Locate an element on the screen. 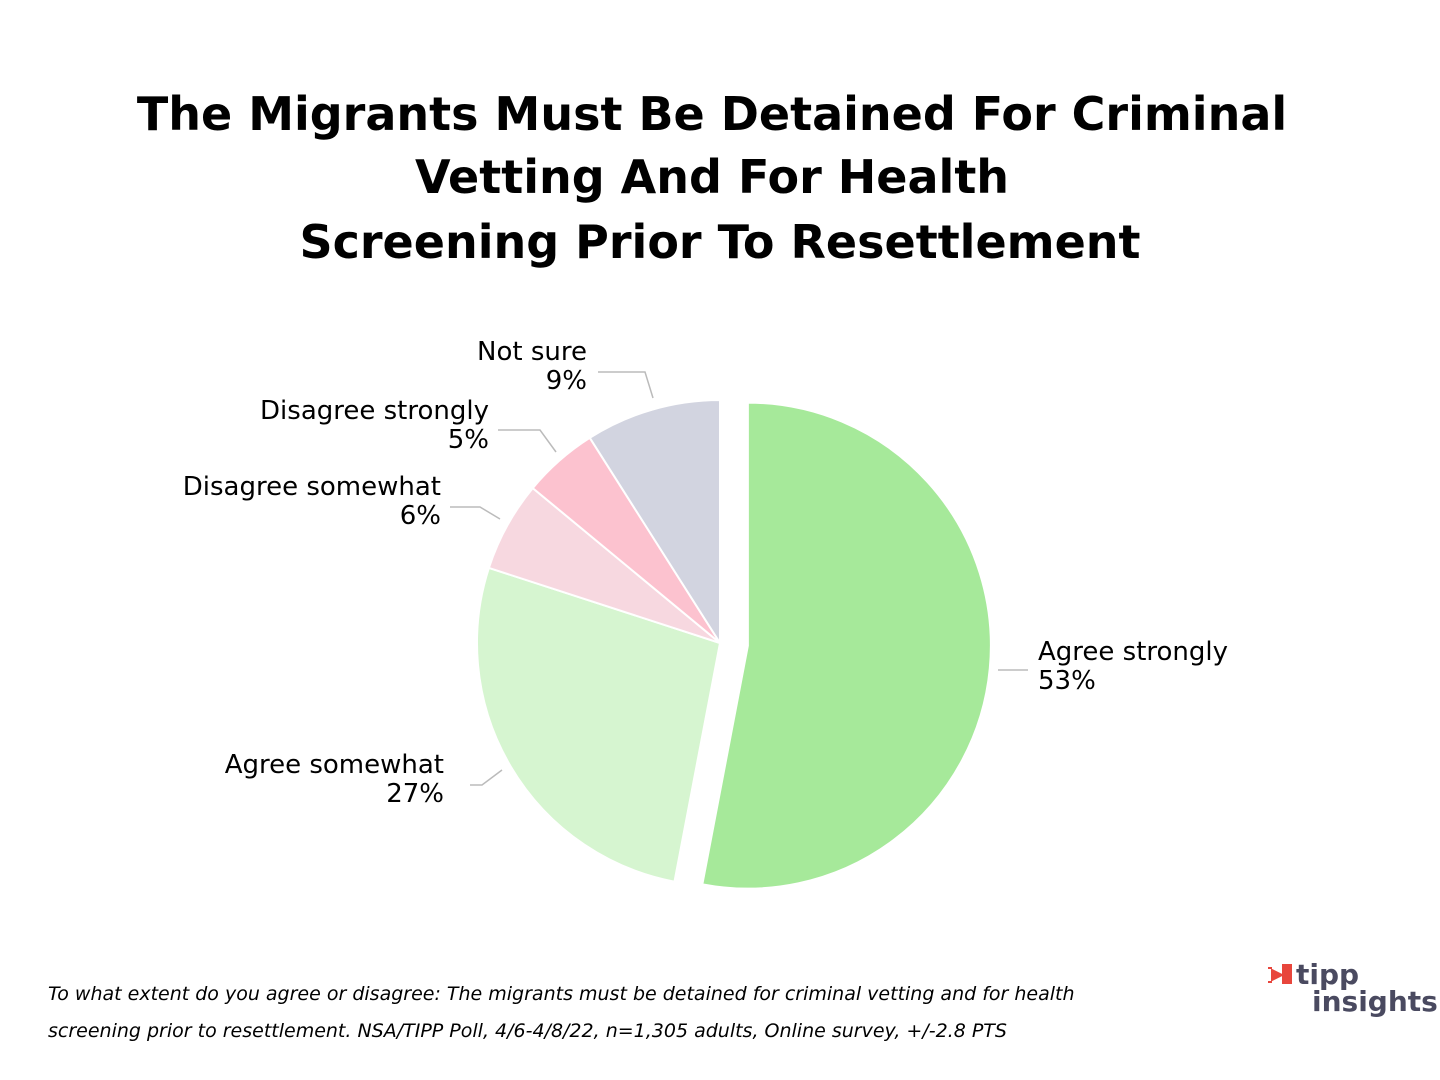  value-label: 5% is located at coordinates (468, 440).